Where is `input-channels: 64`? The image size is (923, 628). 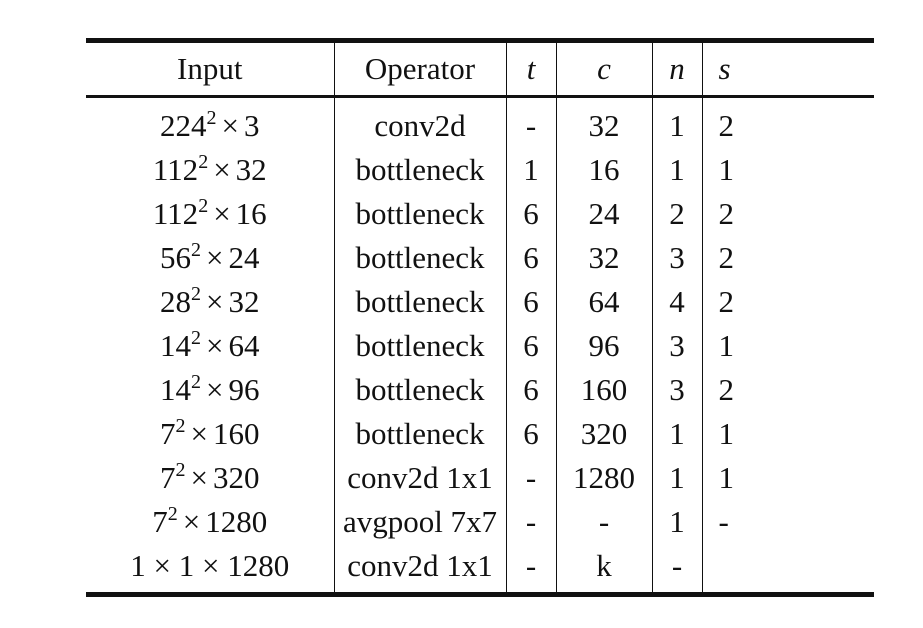 input-channels: 64 is located at coordinates (244, 345).